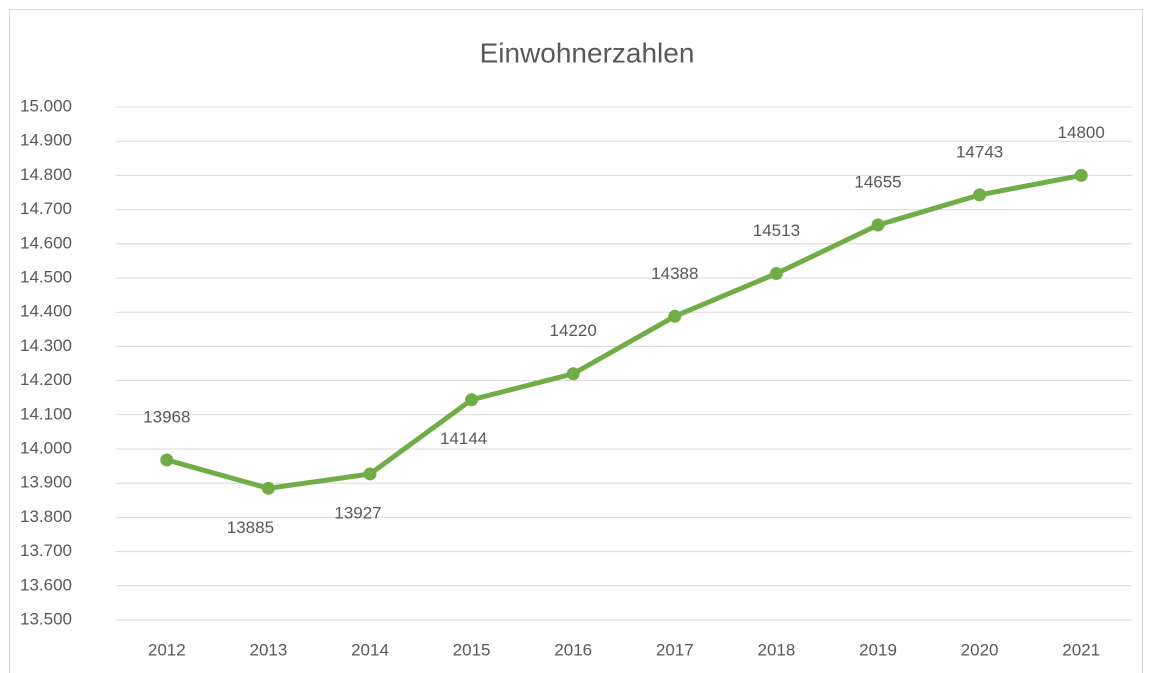 Image resolution: width=1152 pixels, height=673 pixels. Describe the element at coordinates (166, 416) in the screenshot. I see `data-label: 13968` at that location.